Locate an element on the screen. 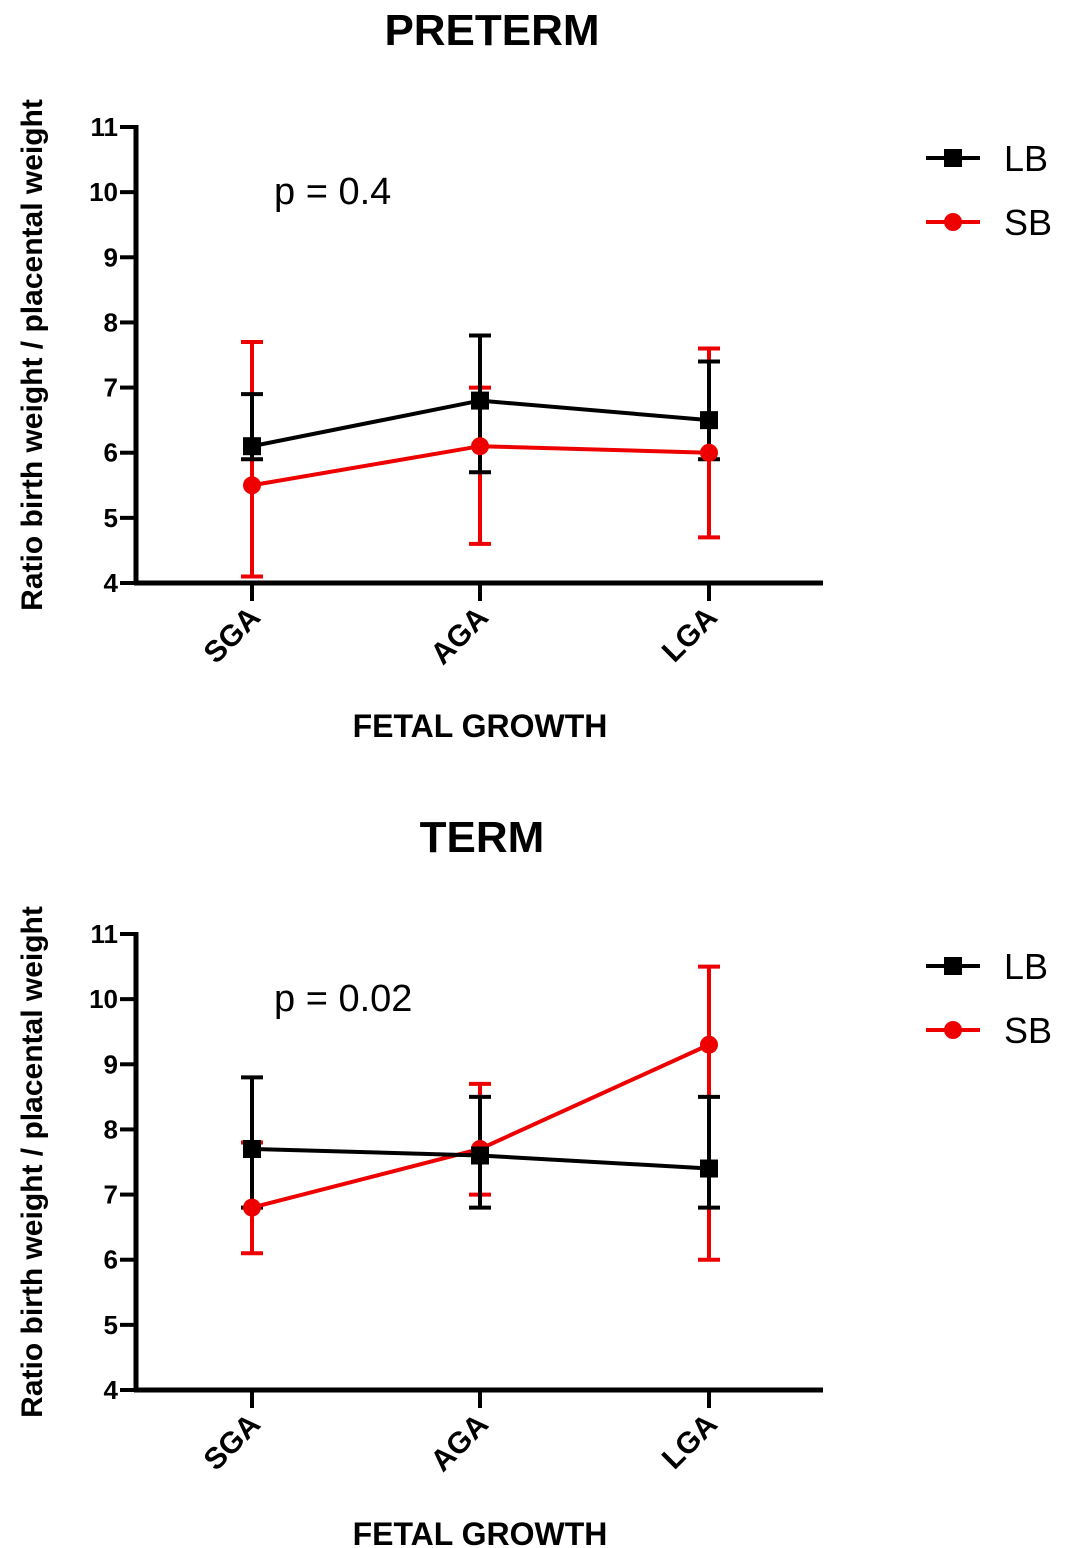 This screenshot has height=1548, width=1071. p-value-annotation: p = 0.4 is located at coordinates (332, 192).